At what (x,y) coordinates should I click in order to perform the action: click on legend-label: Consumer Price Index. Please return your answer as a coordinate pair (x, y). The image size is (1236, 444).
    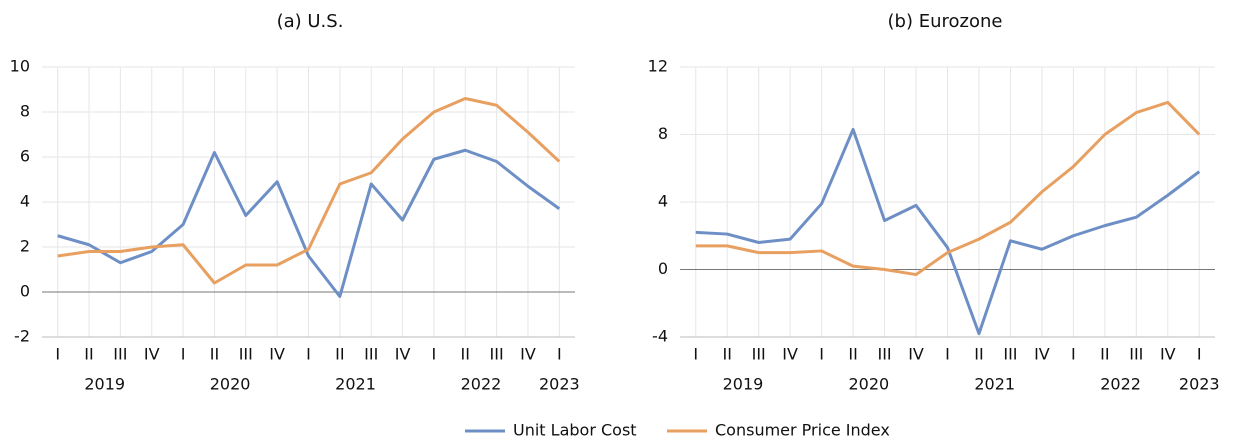
    Looking at the image, I should click on (802, 430).